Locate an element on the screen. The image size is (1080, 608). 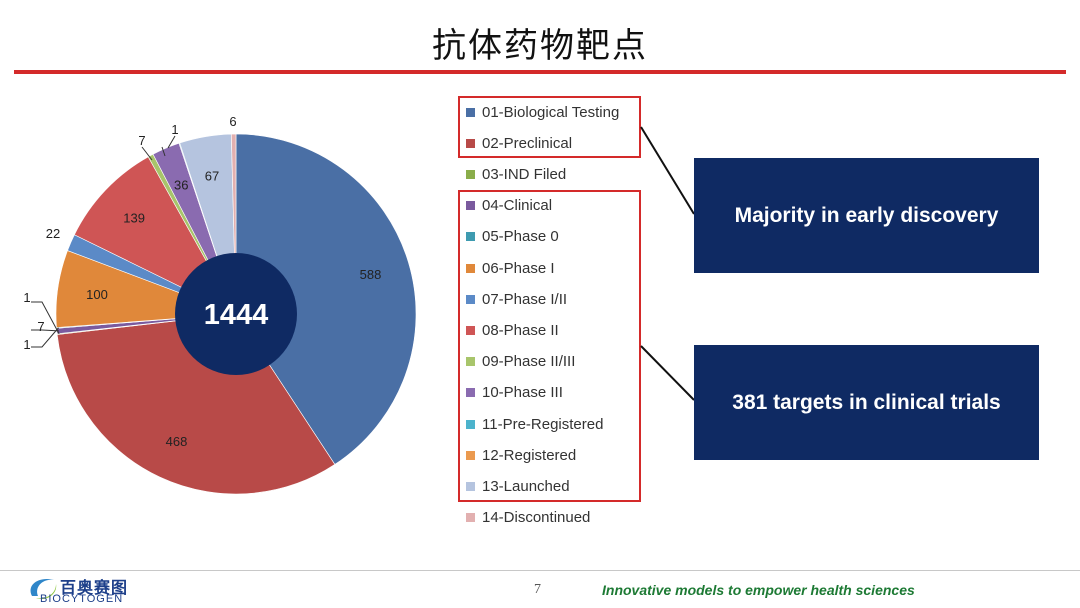
early-discovery-highlight-box is located at coordinates (549, 127).